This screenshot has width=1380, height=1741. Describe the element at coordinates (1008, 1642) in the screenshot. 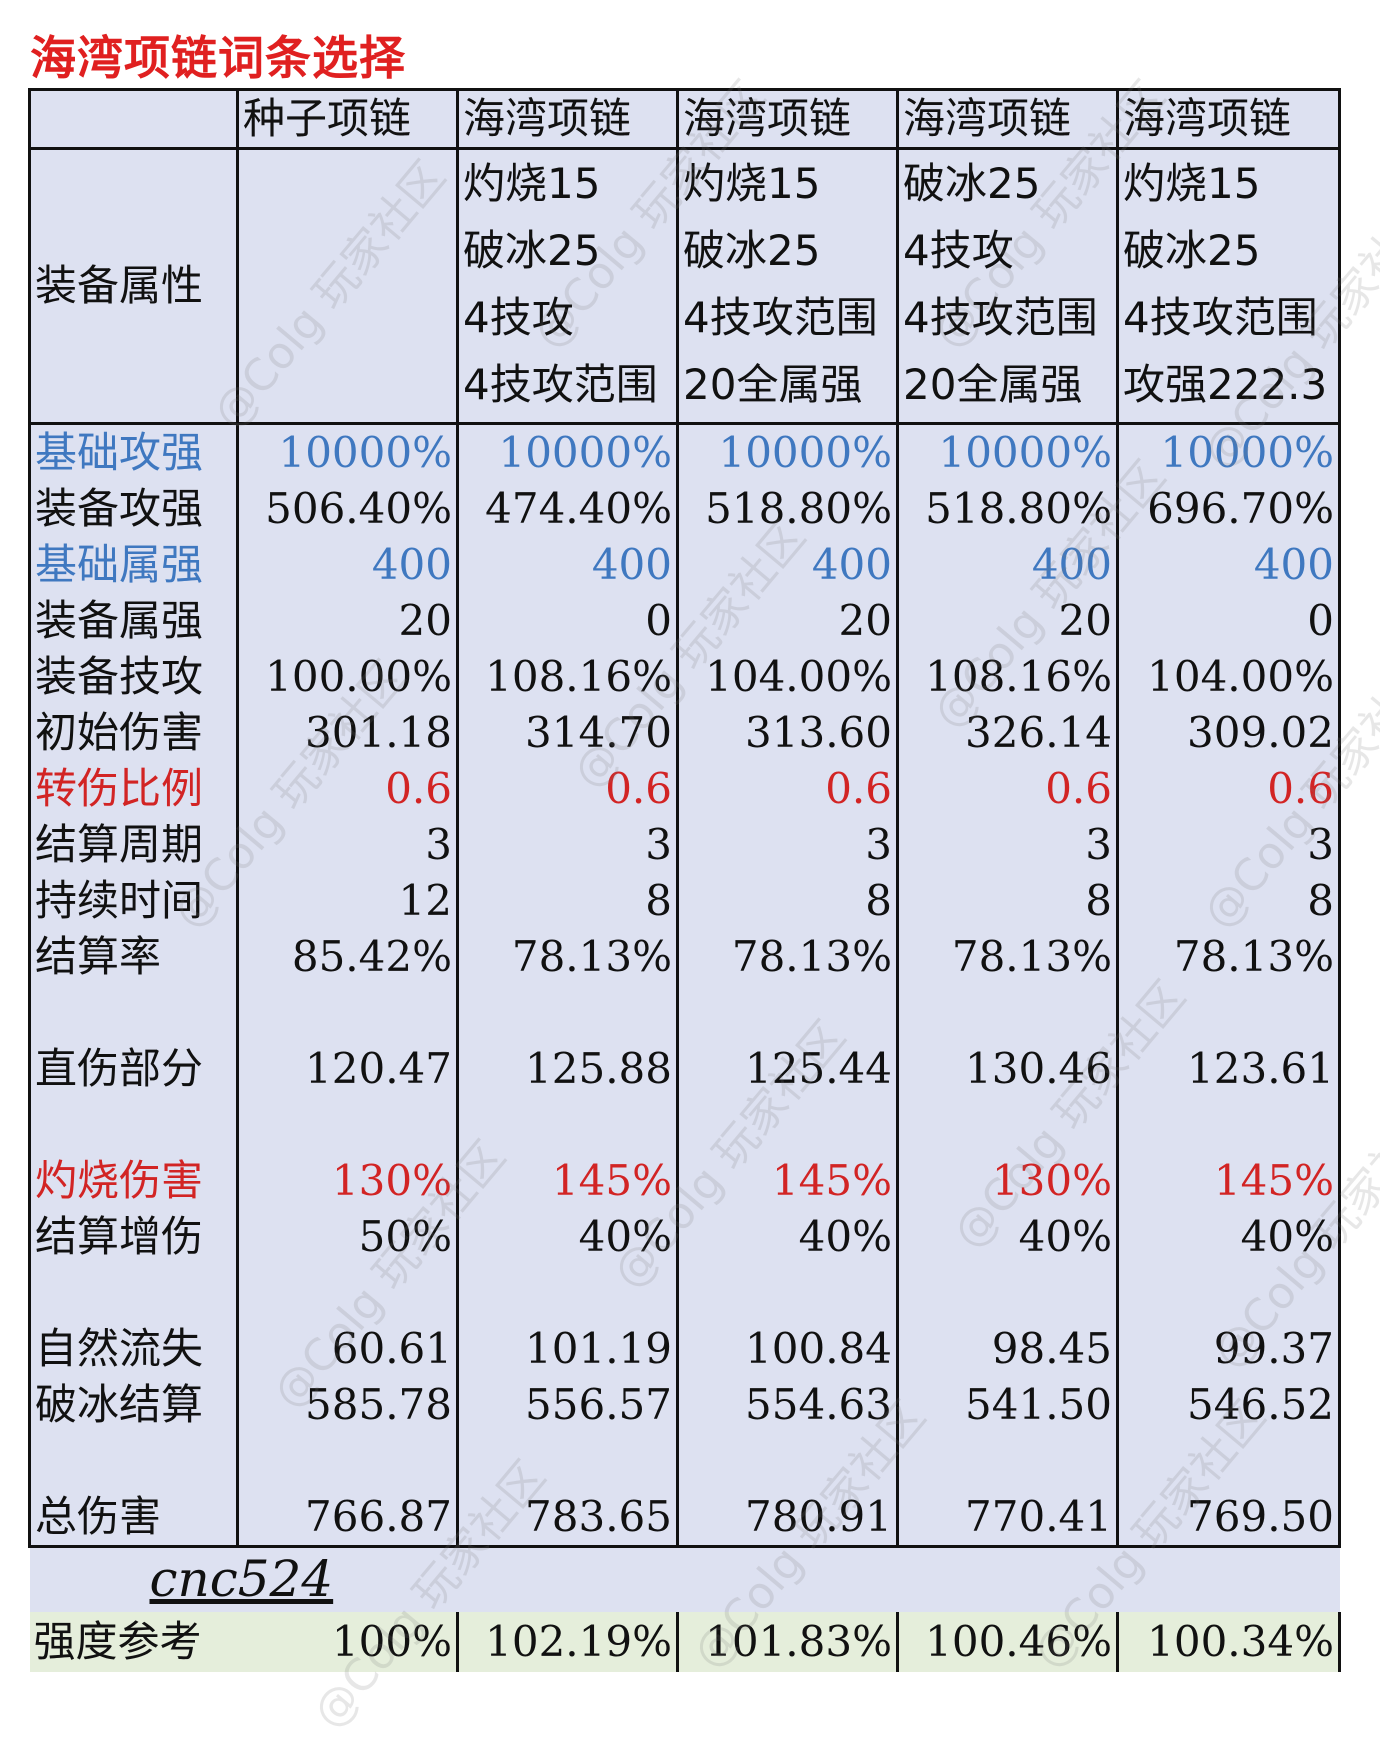

I see `reference-cell: 100.46%` at that location.